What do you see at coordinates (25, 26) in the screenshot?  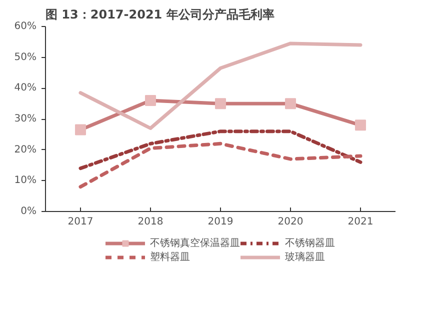 I see `y-tick-label: 60%` at bounding box center [25, 26].